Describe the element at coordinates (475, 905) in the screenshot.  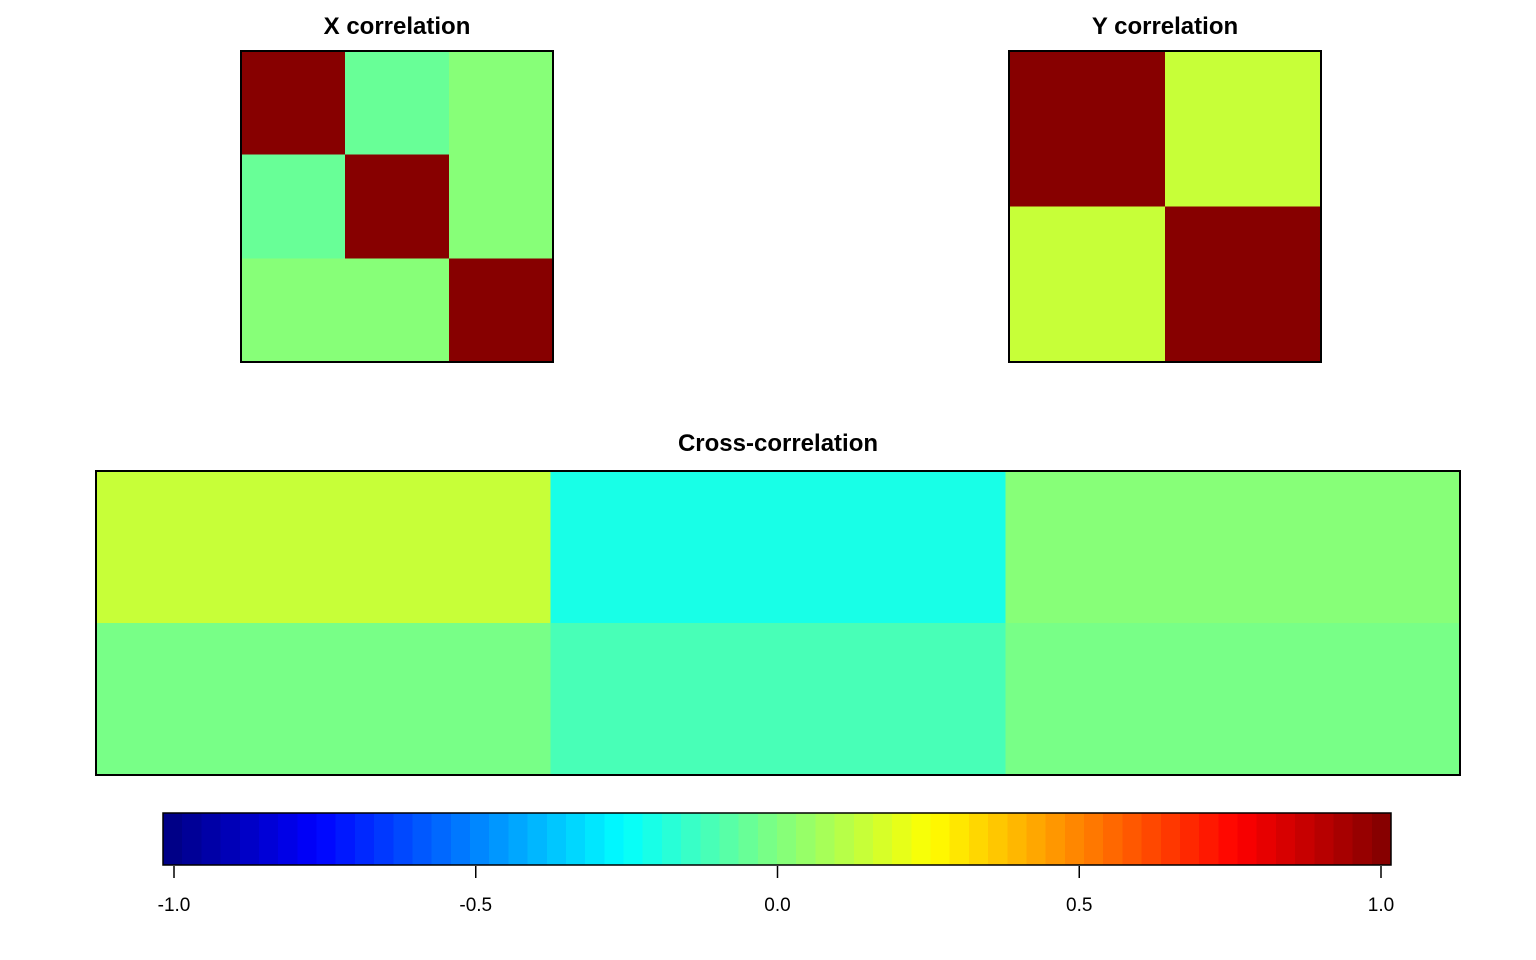
I see `colorbar-tick-label: -0.5` at that location.